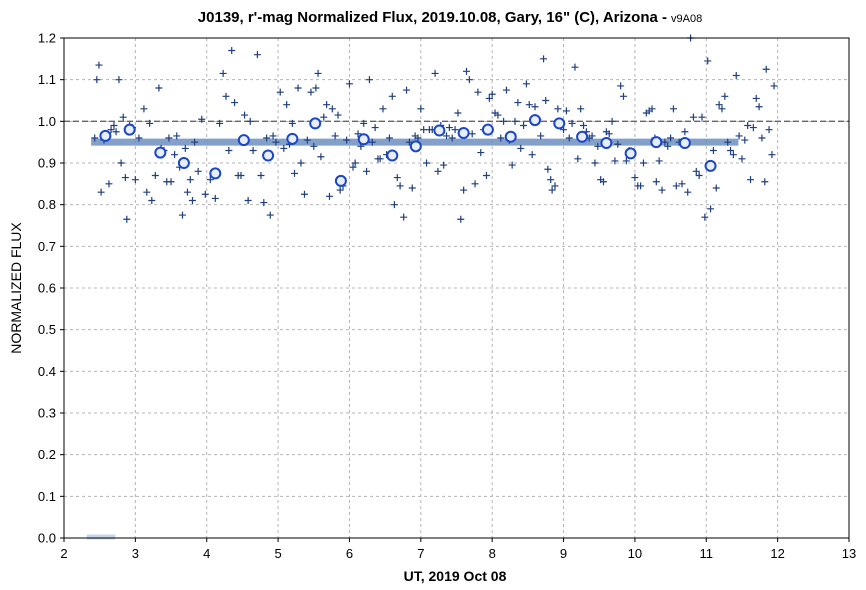 The width and height of the screenshot is (866, 590). Describe the element at coordinates (635, 553) in the screenshot. I see `x-tick-label: 10` at that location.